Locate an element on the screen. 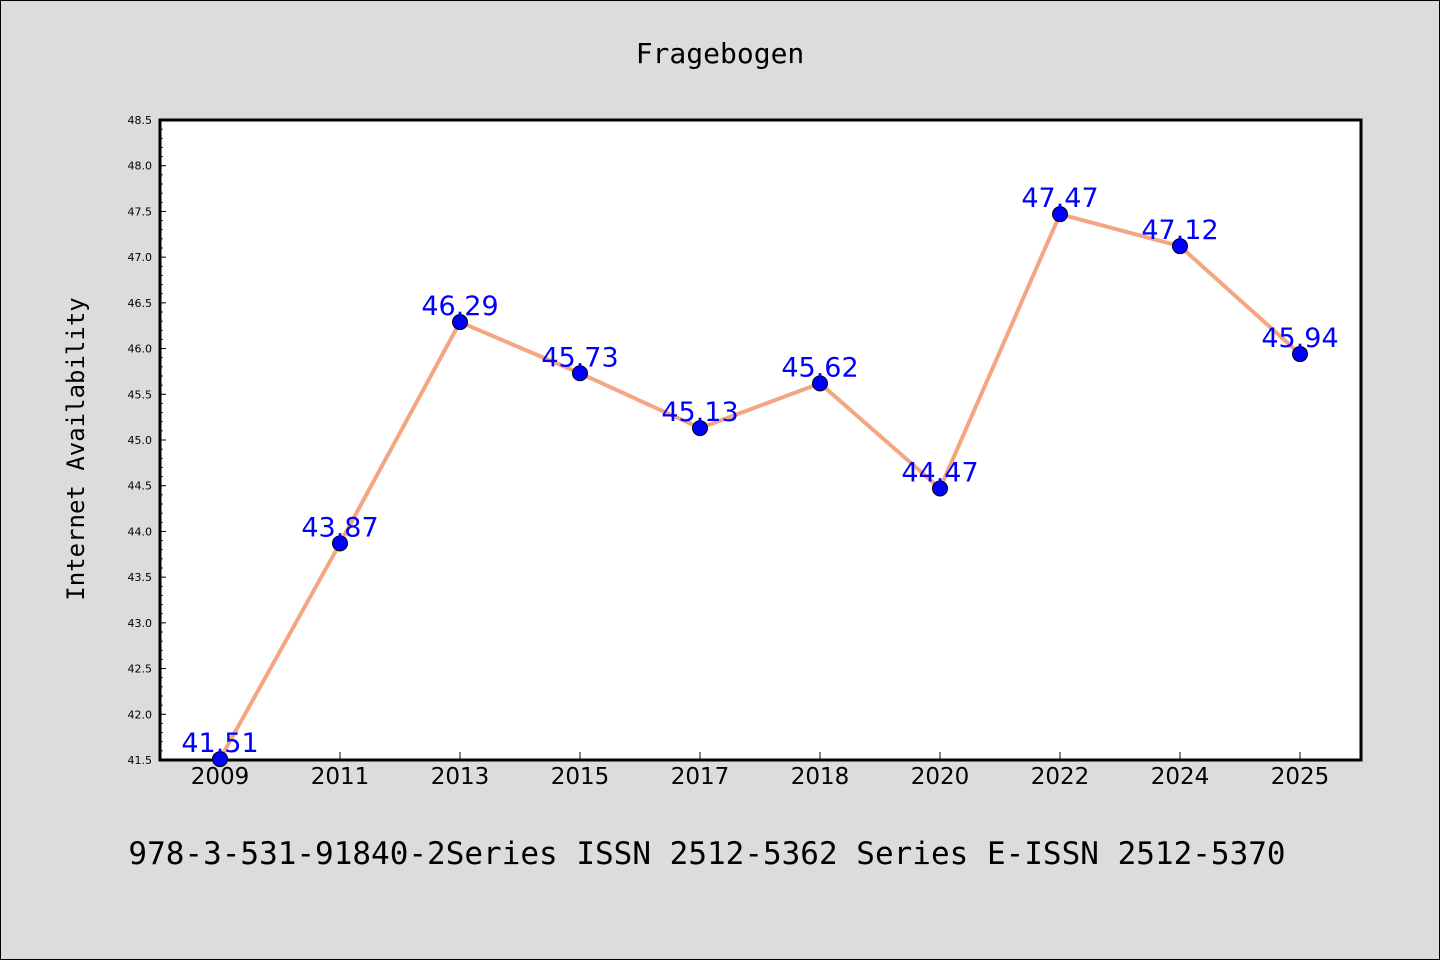  data-point-2024 is located at coordinates (1180, 246).